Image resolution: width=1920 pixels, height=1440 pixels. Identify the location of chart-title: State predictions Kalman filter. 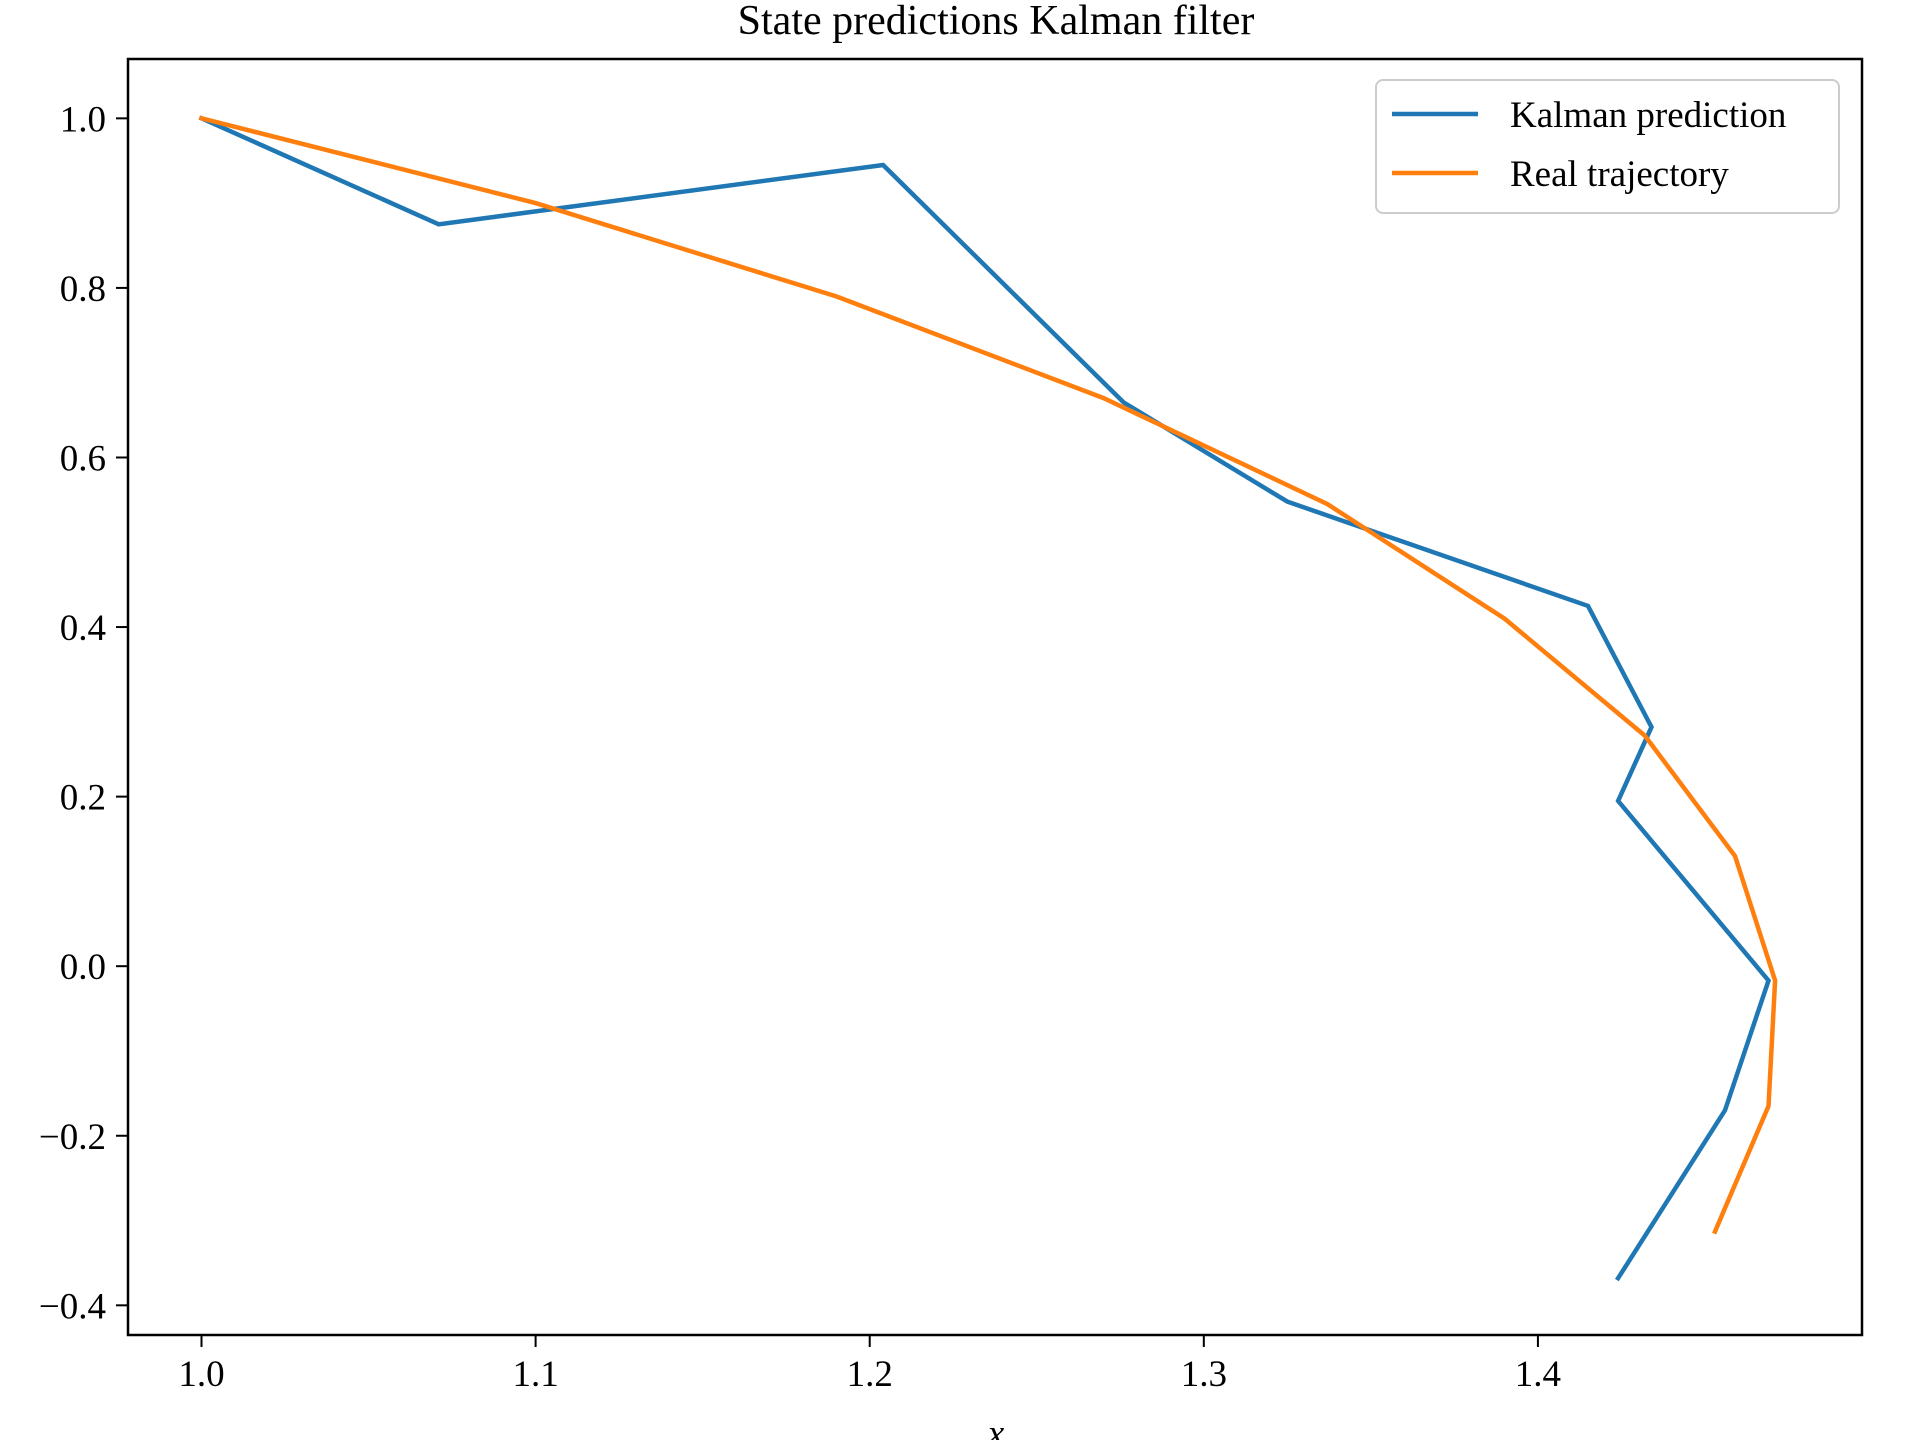
(996, 22).